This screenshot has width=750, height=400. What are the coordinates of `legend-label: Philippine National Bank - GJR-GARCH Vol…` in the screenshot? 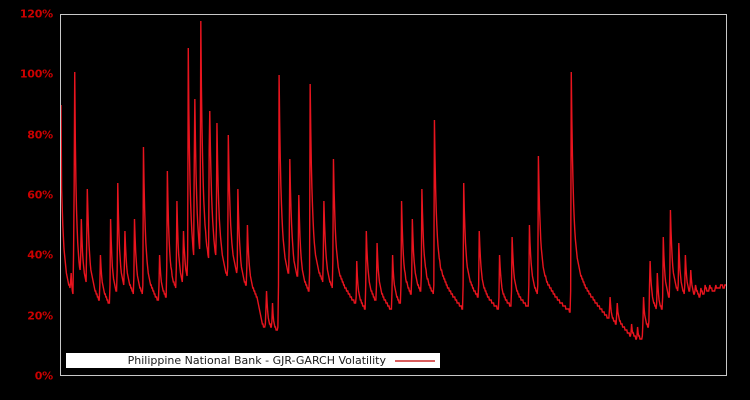 It's located at (256, 360).